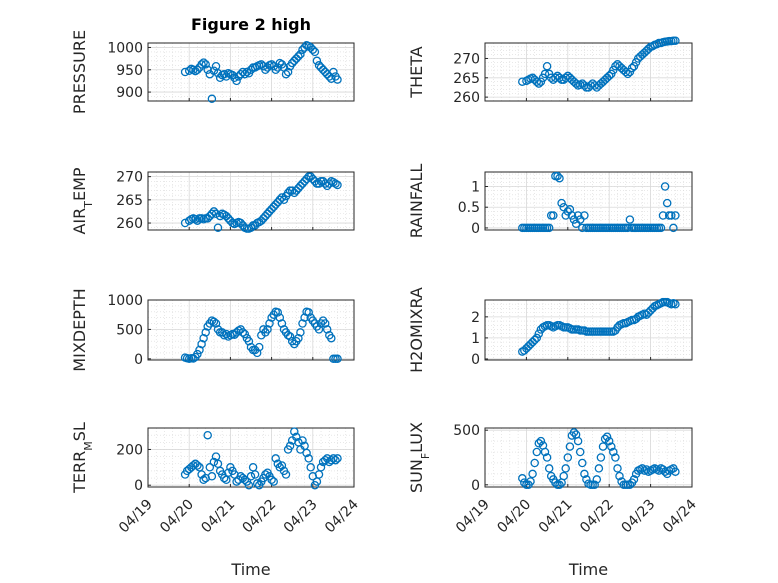  I want to click on y-tick-label: 260, so click(129, 224).